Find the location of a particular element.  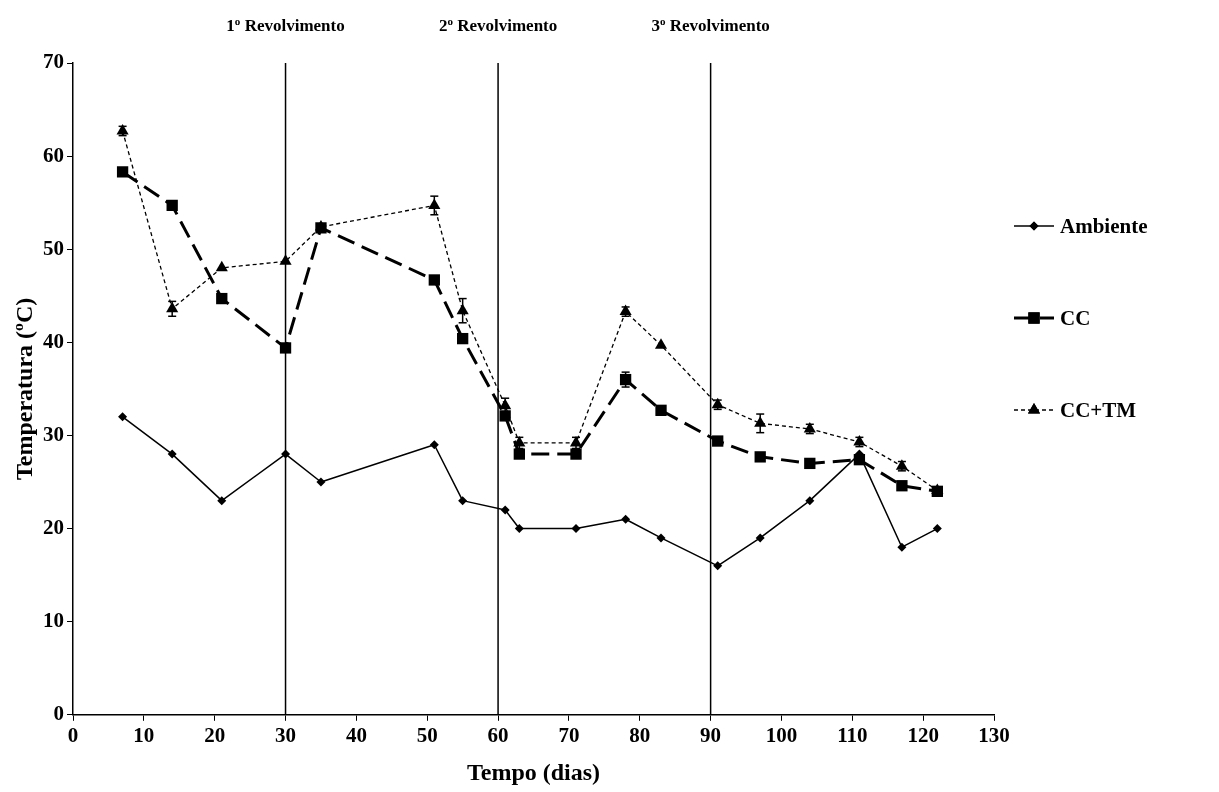

y-tick-label: 70 is located at coordinates (53, 61).